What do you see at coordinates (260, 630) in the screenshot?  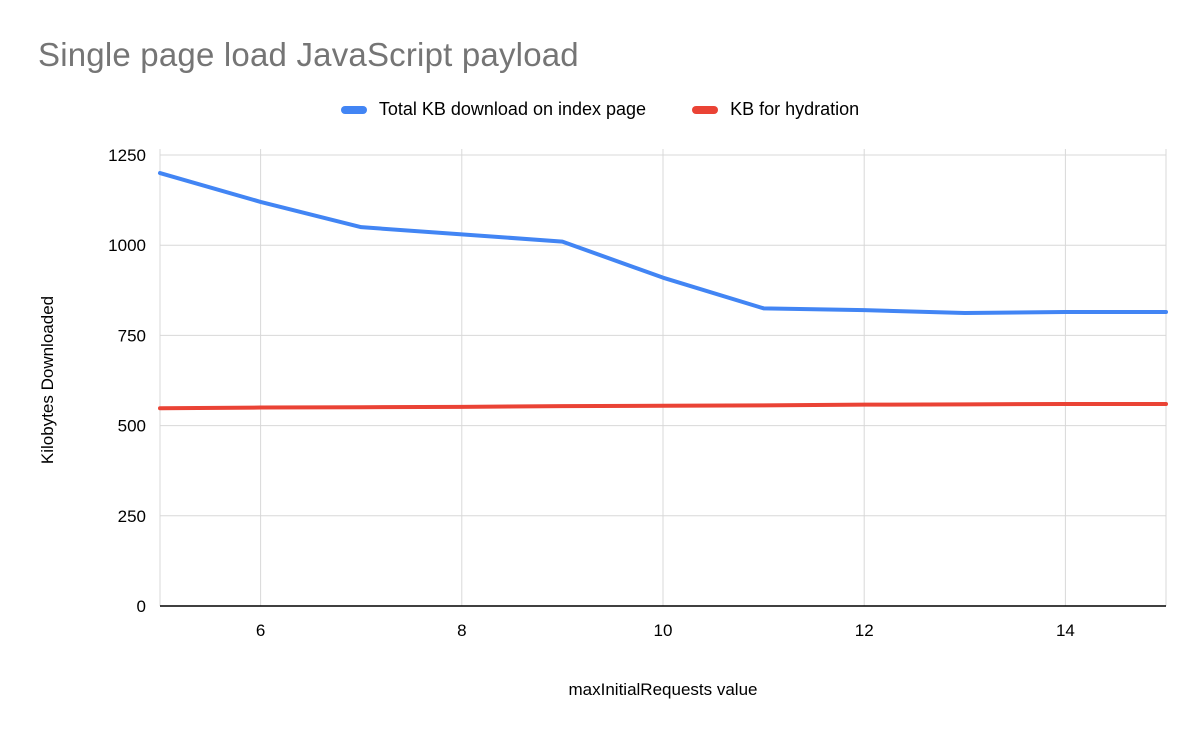 I see `x-tick-label: 6` at bounding box center [260, 630].